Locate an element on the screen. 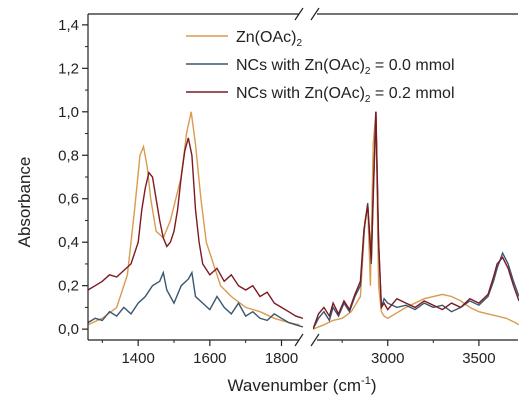 The image size is (519, 404). y-tick-label: 0,4 is located at coordinates (68, 242).